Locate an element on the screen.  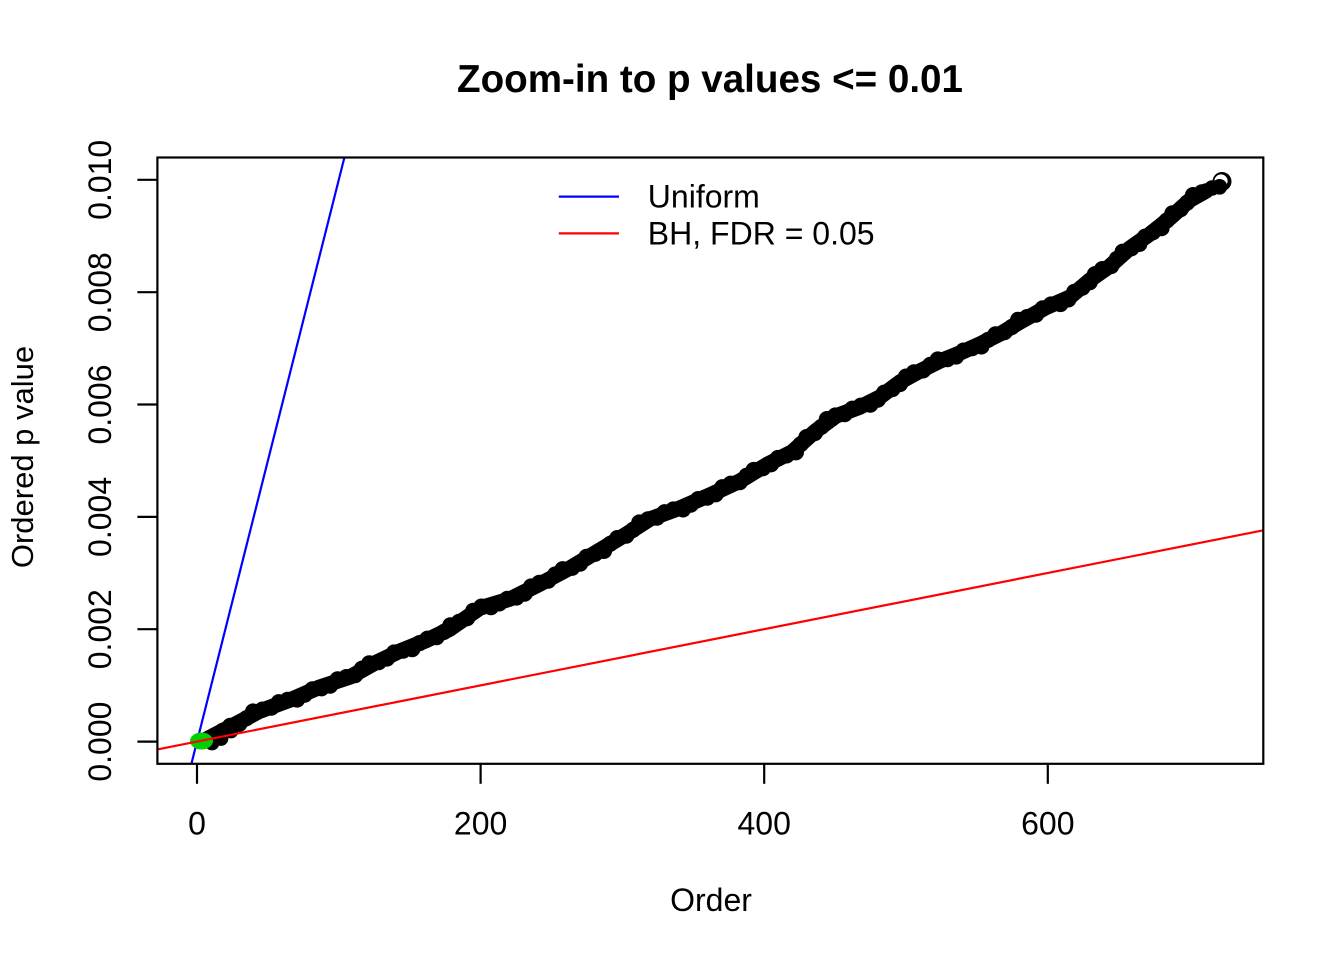
svg-text: 0.004 is located at coordinates (100, 517).